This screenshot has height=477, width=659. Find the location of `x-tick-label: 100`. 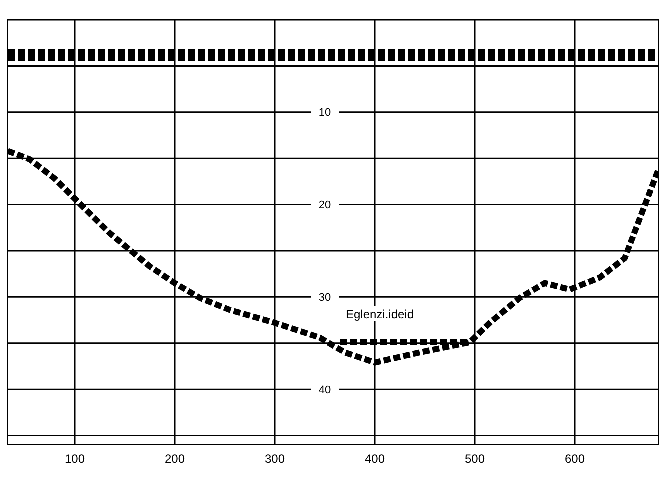

x-tick-label: 100 is located at coordinates (75, 459).